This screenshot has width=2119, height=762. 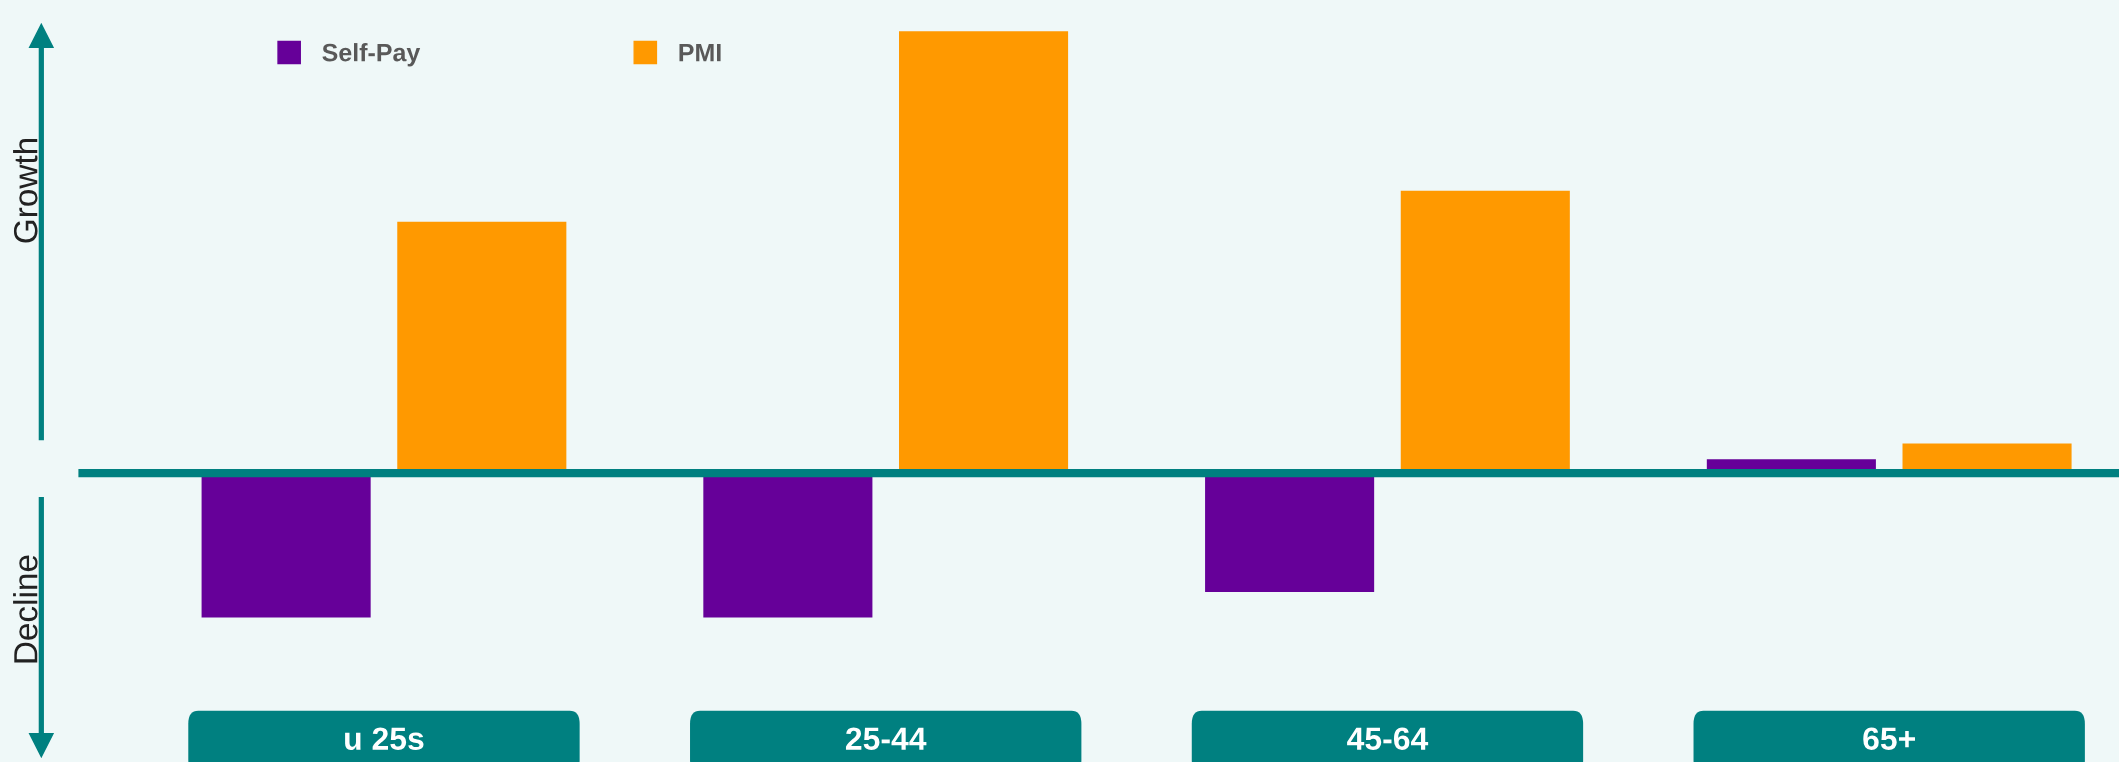 I want to click on x-tick-label: u 25s, so click(x=384, y=738).